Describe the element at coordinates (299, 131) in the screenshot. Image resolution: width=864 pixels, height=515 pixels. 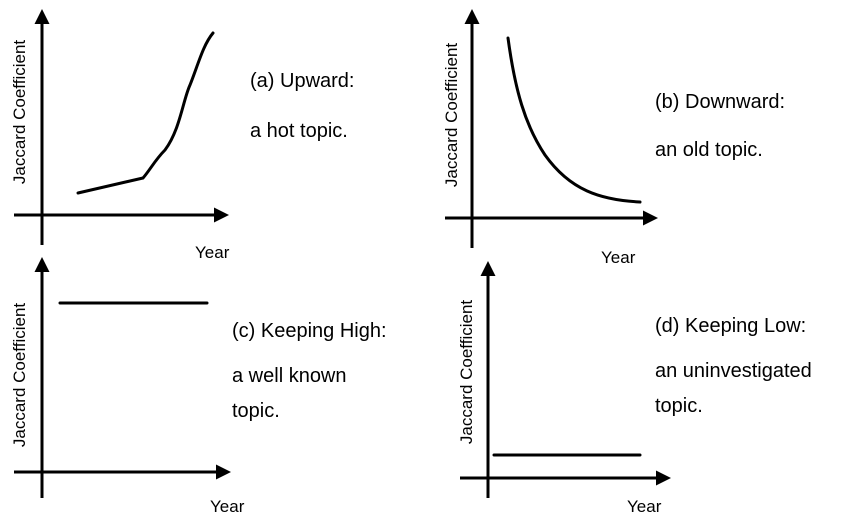
I see `caption: a hot topic.` at that location.